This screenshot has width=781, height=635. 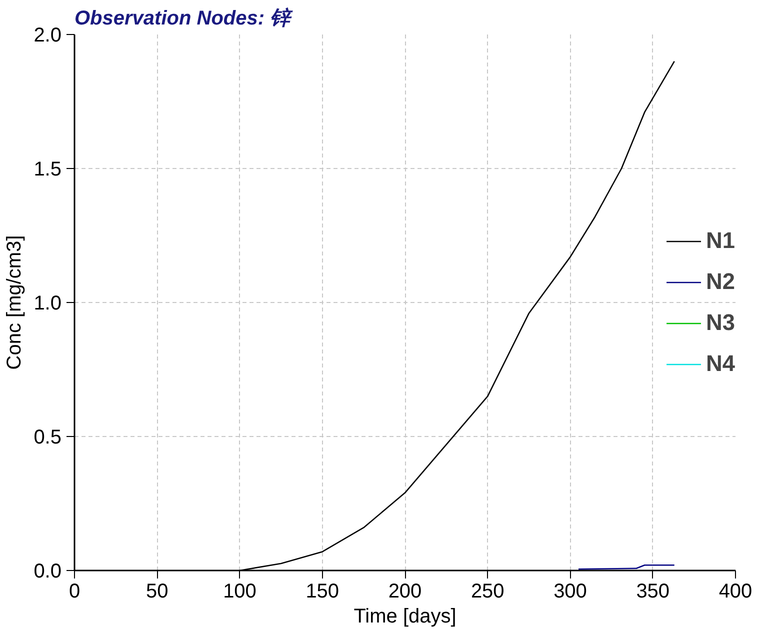 I want to click on legend-label: N1, so click(x=720, y=240).